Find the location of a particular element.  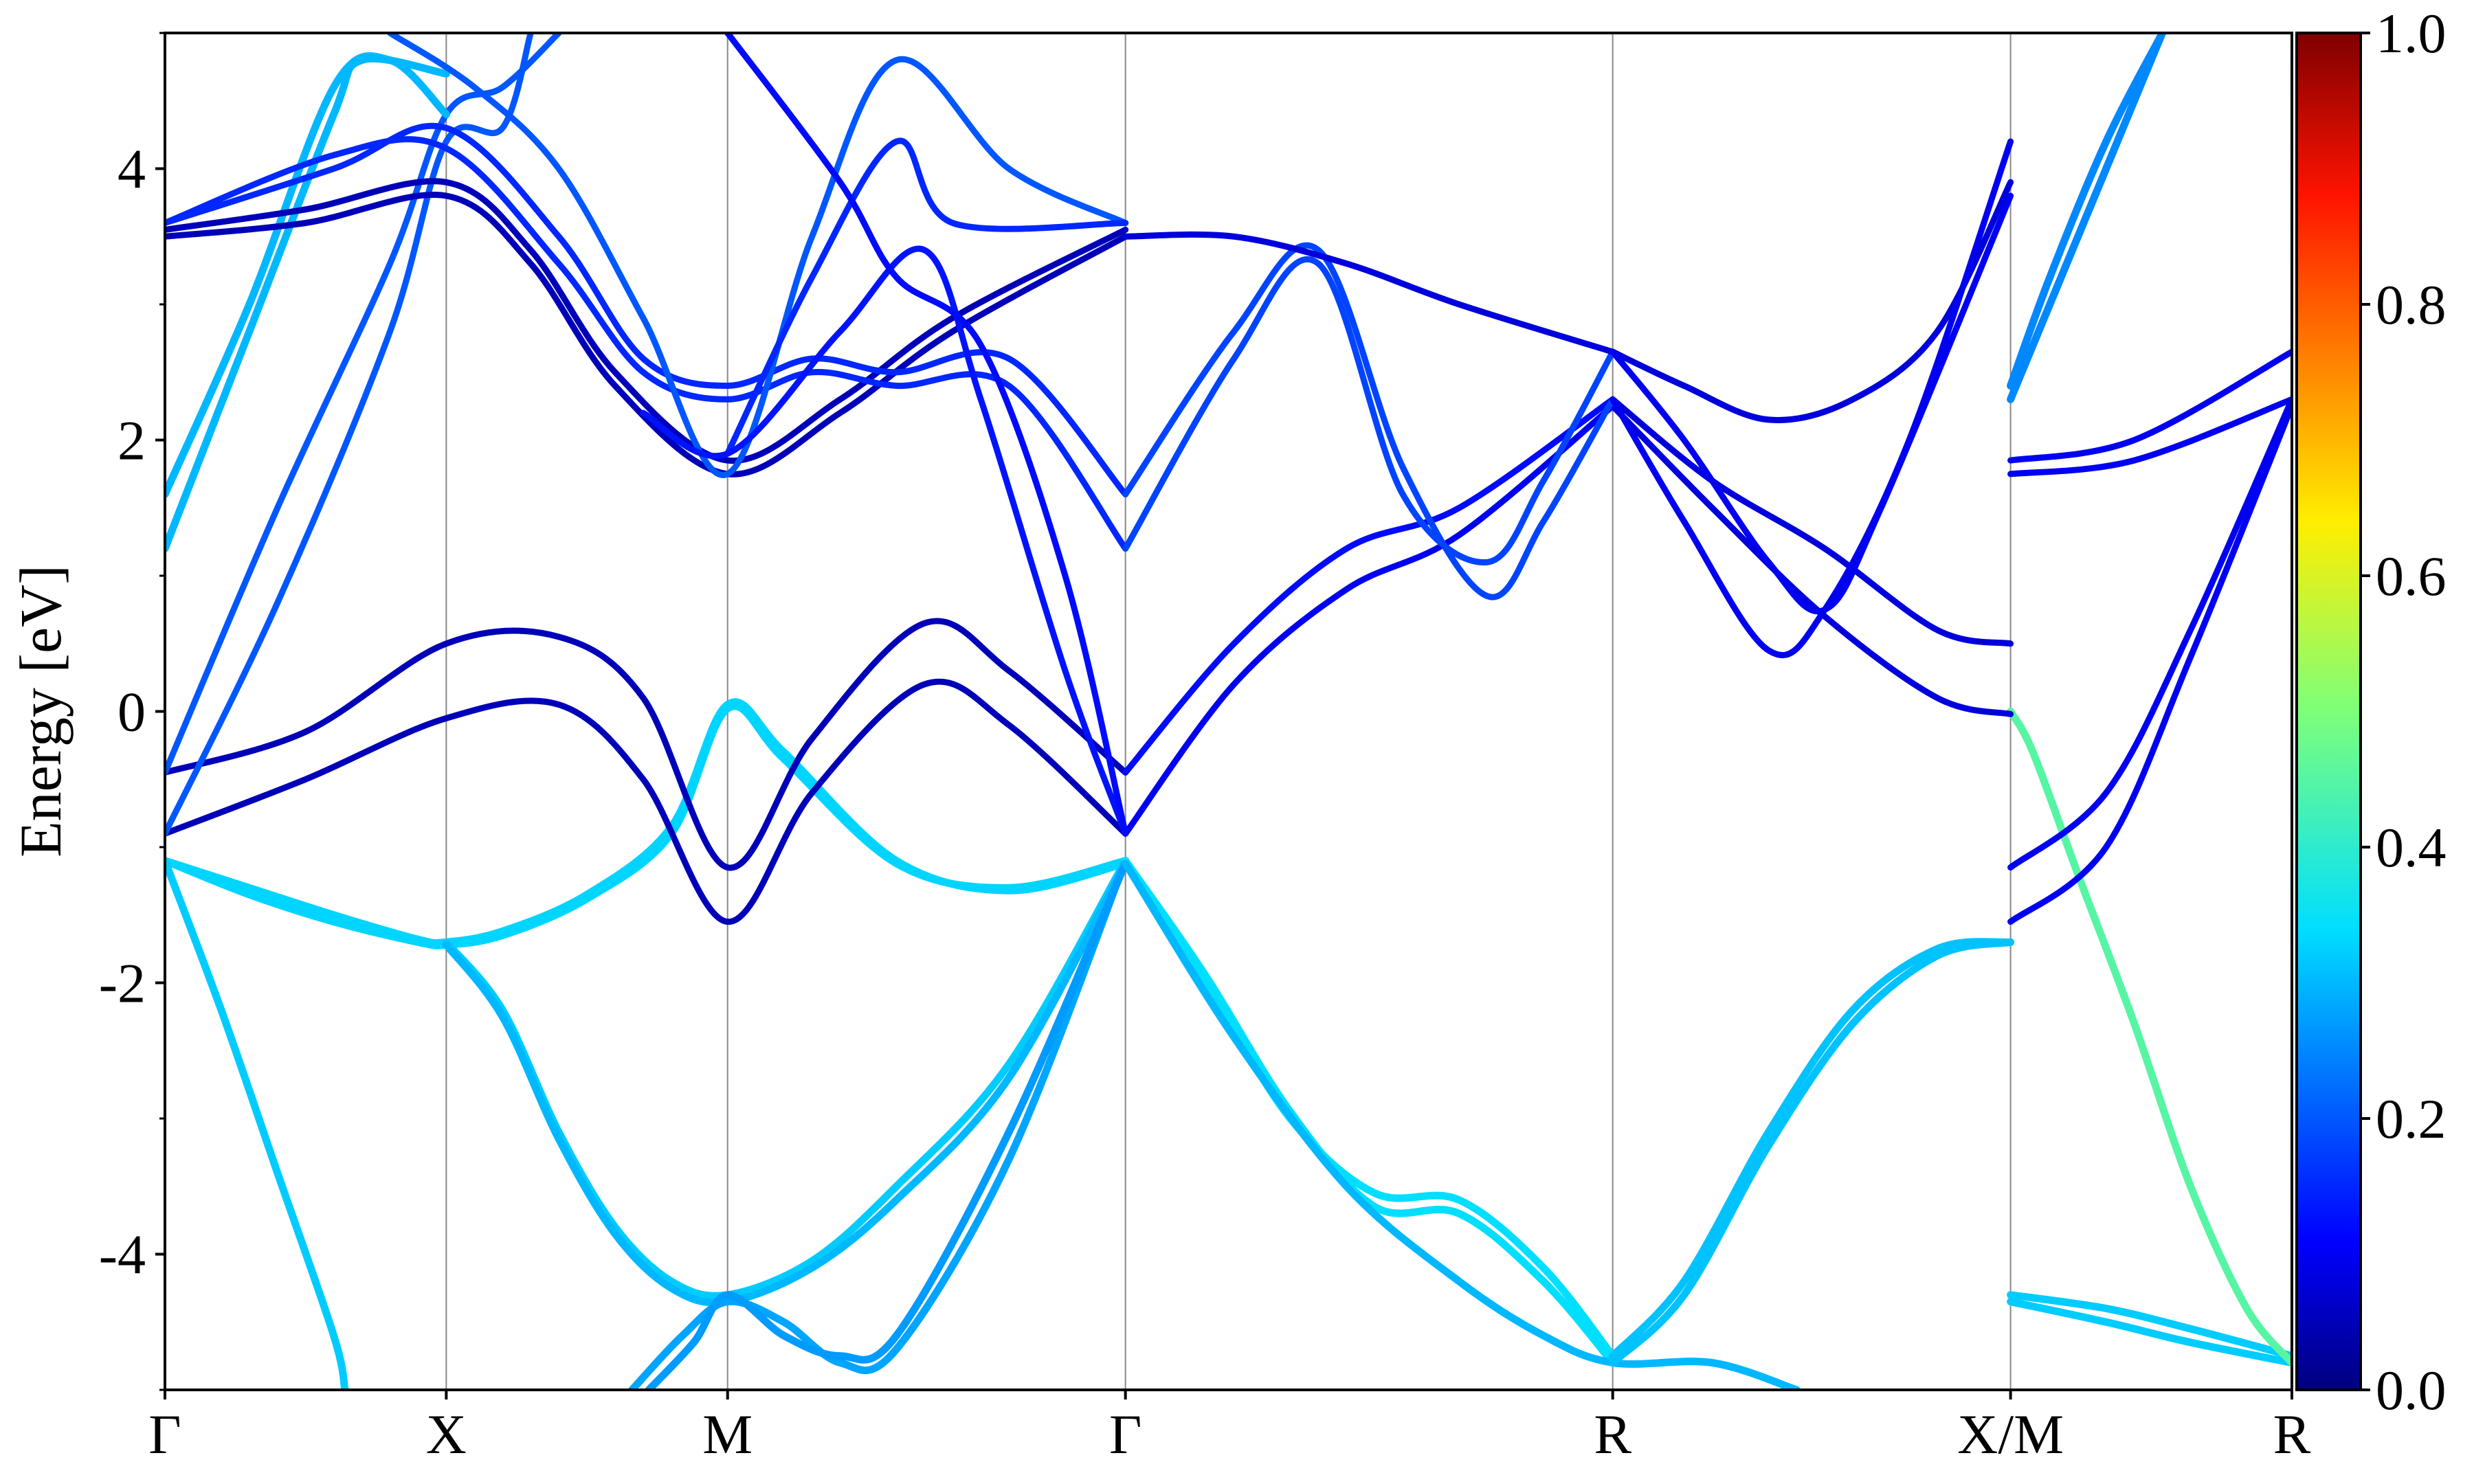

colorbar-tick-label: 0.2 is located at coordinates (2411, 1119).